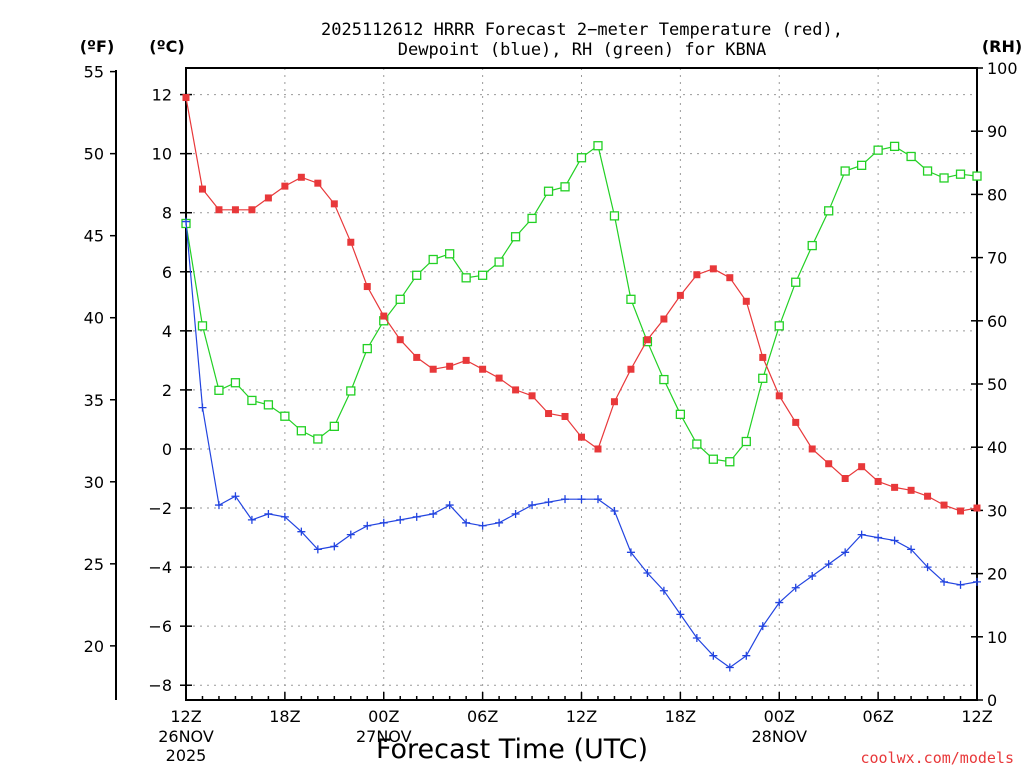  What do you see at coordinates (680, 716) in the screenshot?
I see `time-tick-label: 18Z` at bounding box center [680, 716].